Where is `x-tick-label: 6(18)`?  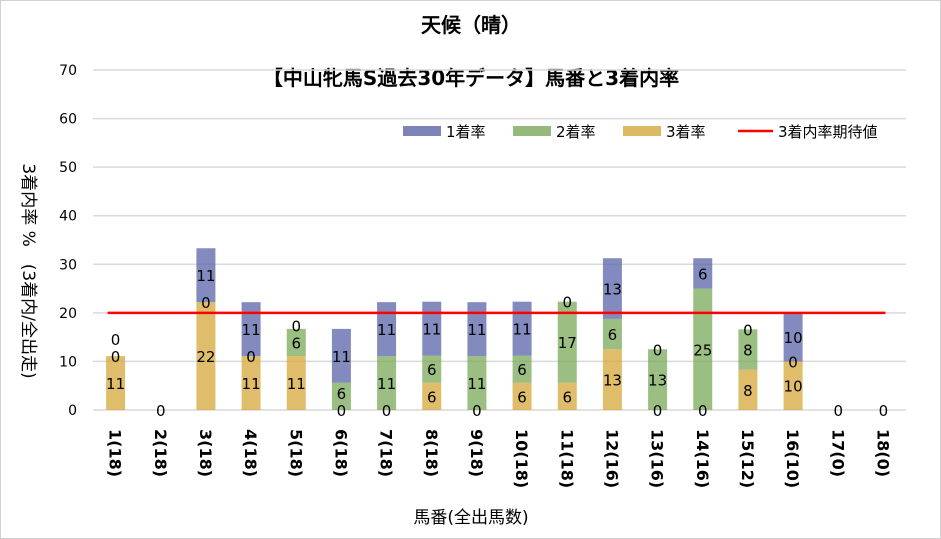 x-tick-label: 6(18) is located at coordinates (340, 453).